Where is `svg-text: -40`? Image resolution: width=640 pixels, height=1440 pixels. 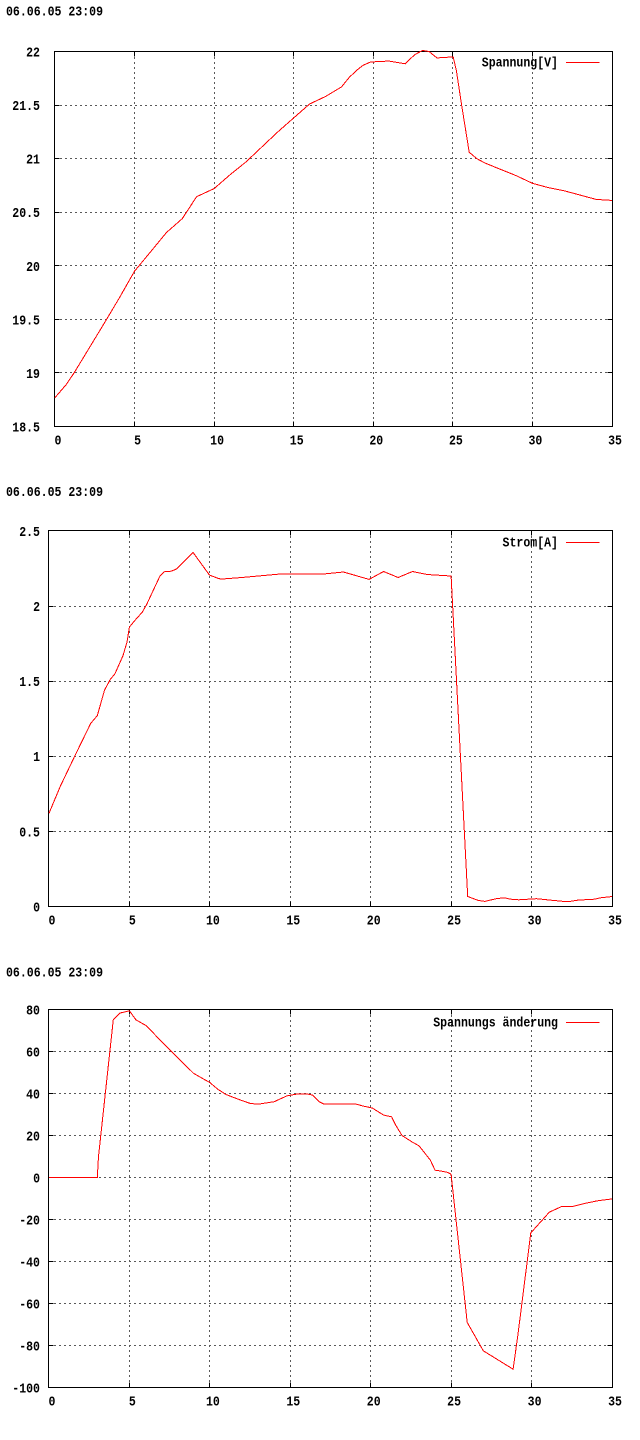 svg-text: -40 is located at coordinates (29, 1264).